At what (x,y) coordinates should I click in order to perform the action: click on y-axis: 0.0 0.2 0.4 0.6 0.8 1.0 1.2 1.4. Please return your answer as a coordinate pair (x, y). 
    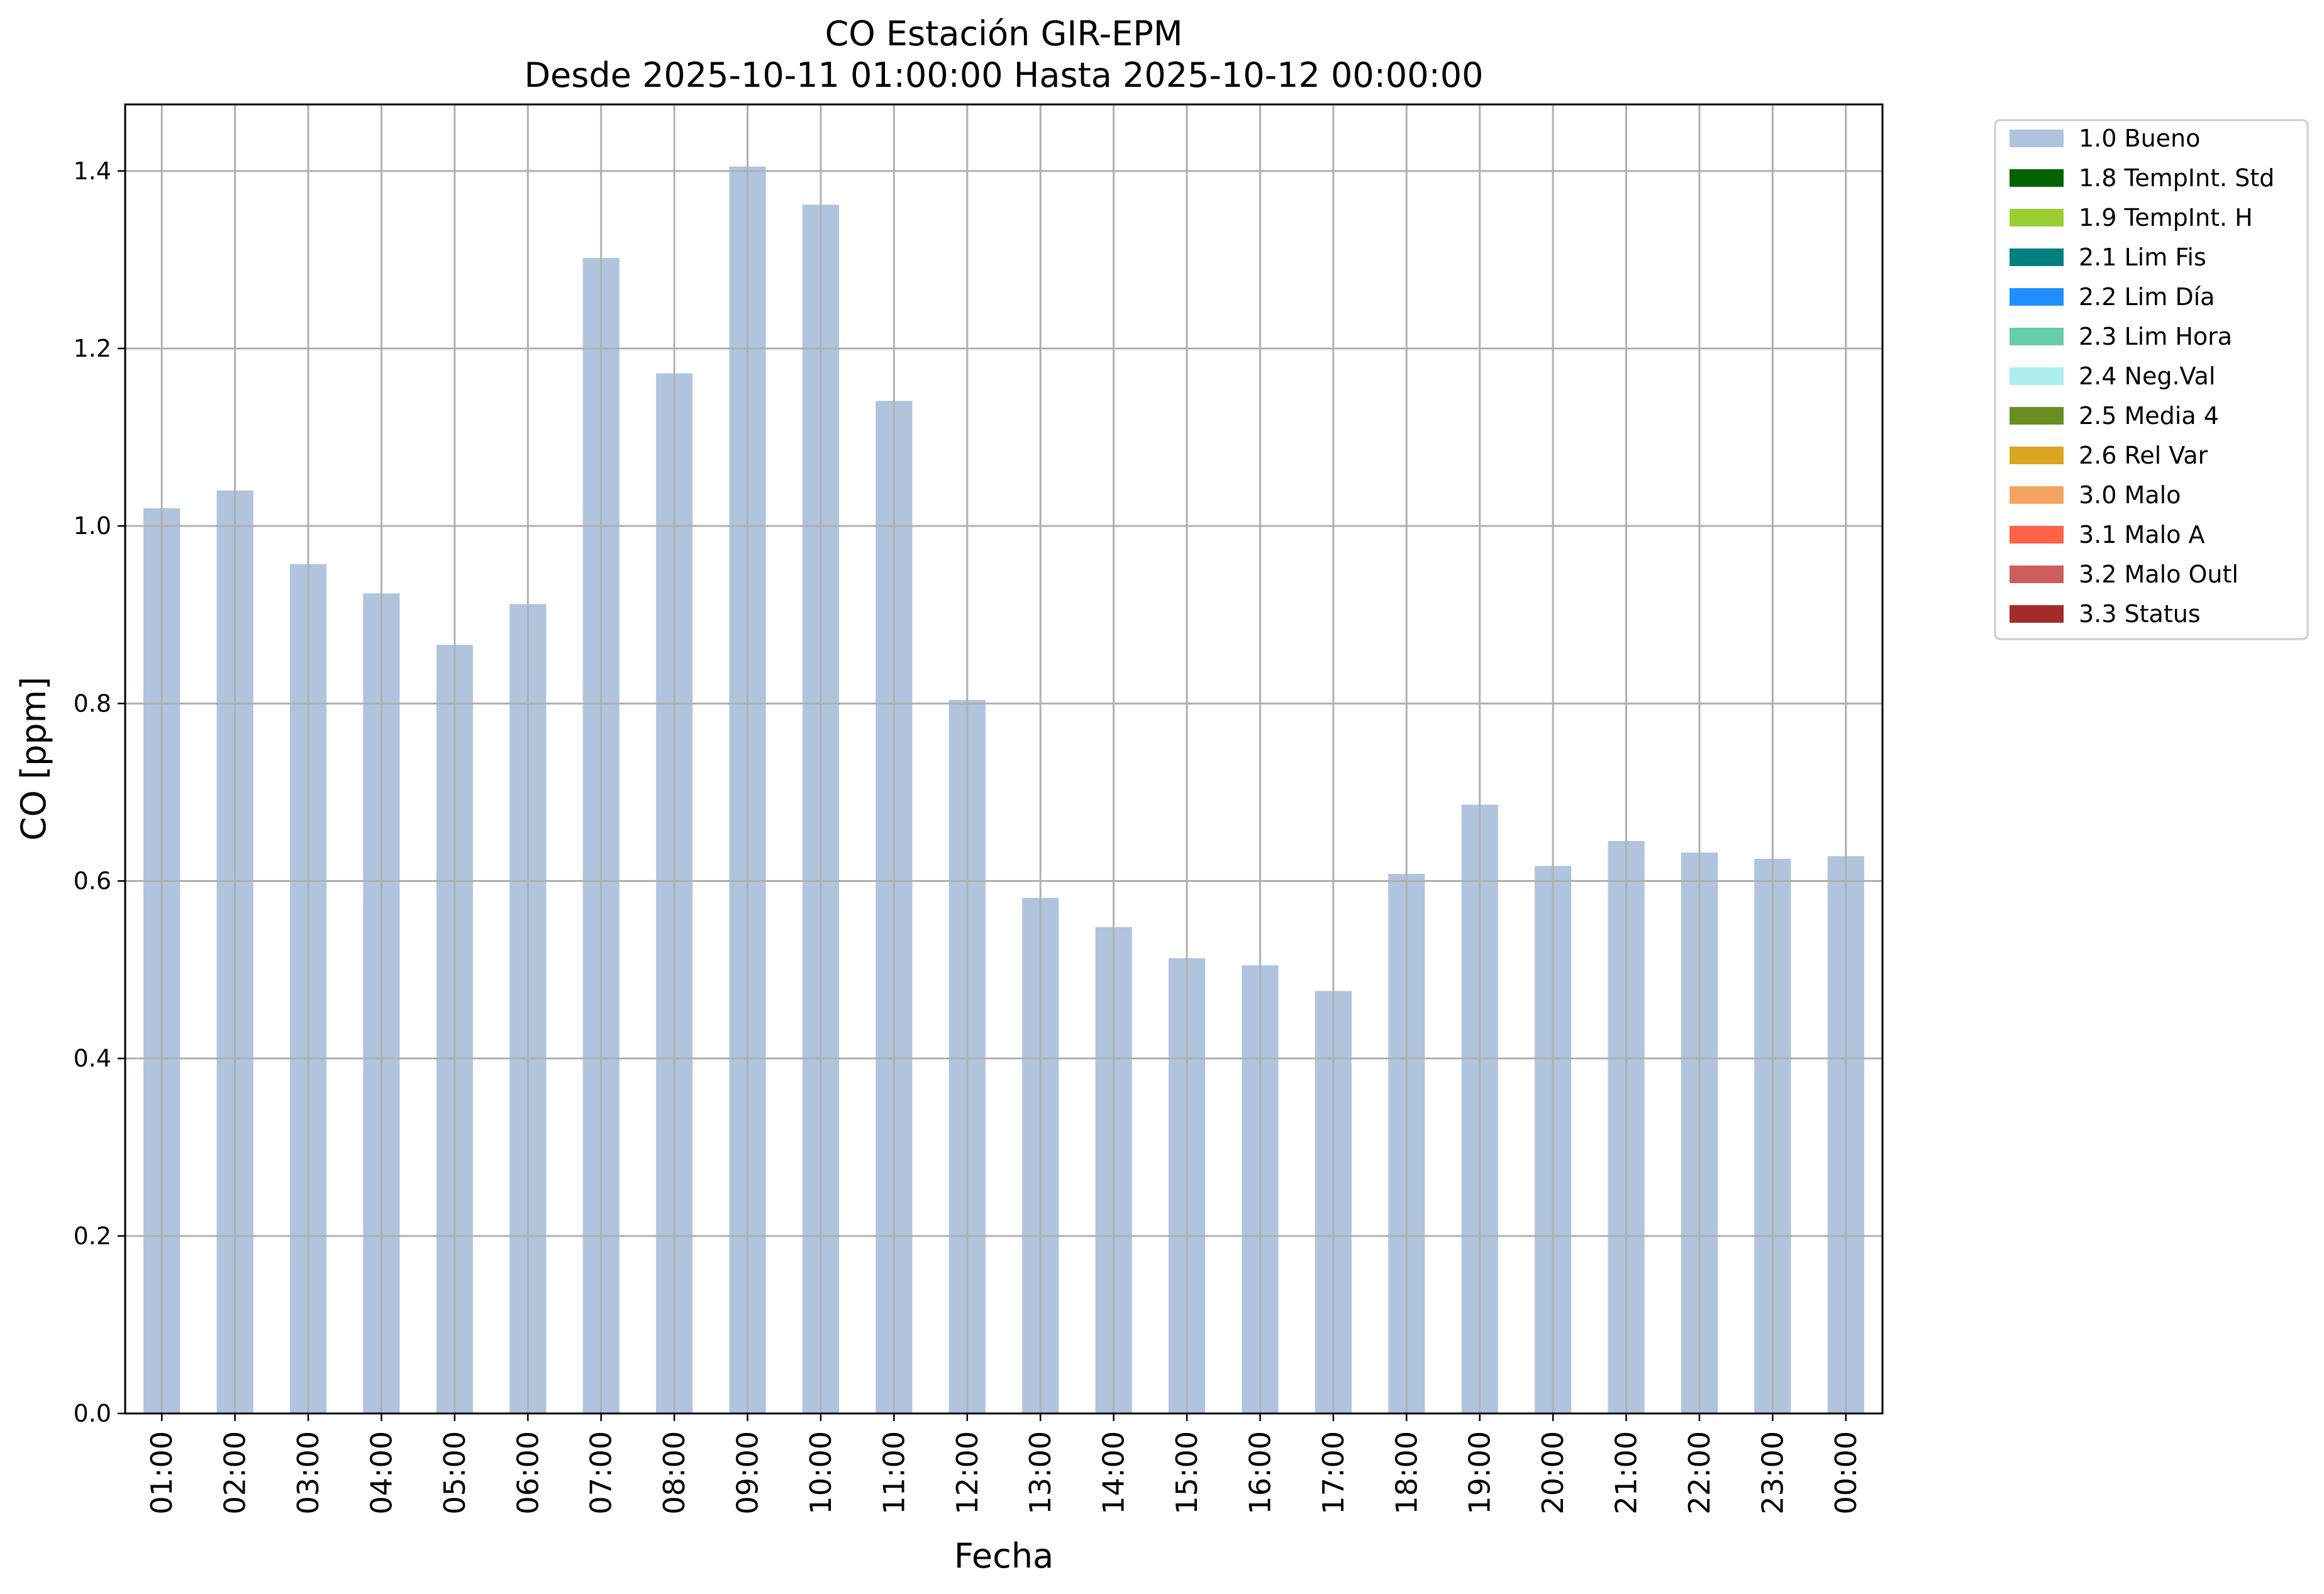
    Looking at the image, I should click on (99, 792).